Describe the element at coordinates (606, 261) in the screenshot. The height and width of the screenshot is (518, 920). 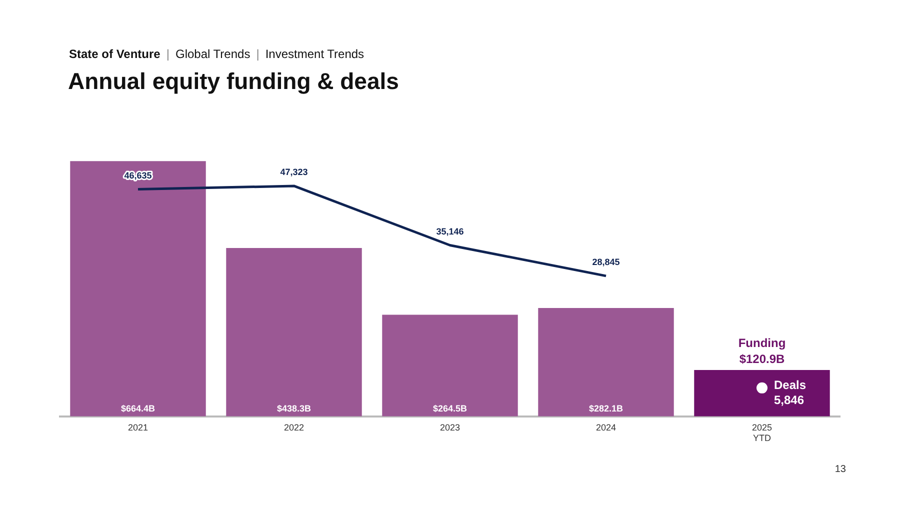
I see `data-label: 28,845` at that location.